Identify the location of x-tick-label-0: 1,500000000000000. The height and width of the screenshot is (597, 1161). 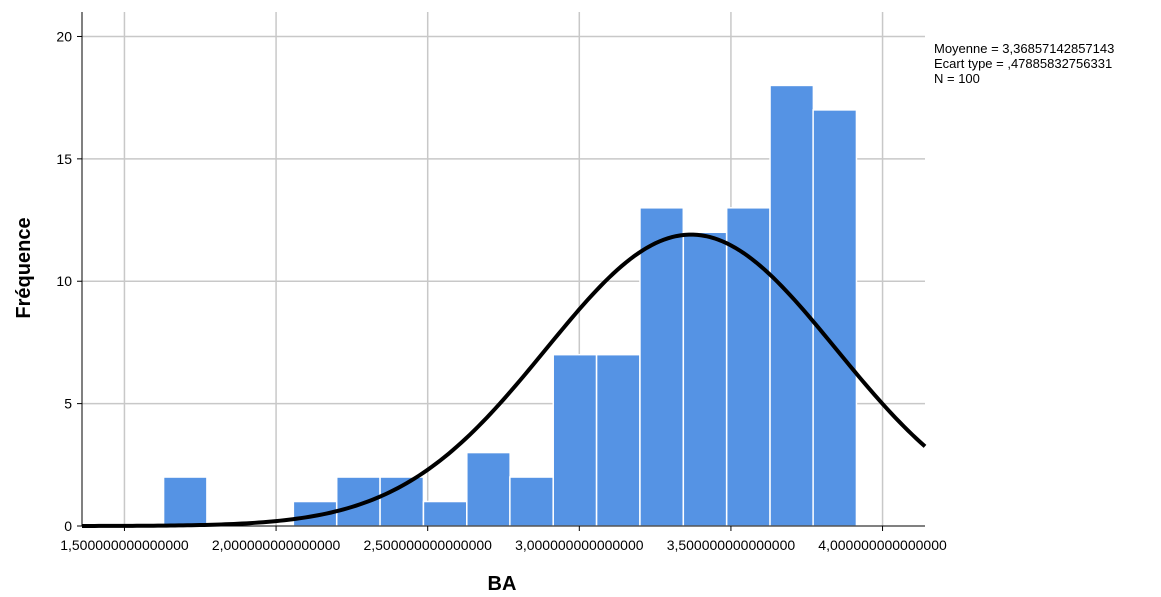
(124, 545).